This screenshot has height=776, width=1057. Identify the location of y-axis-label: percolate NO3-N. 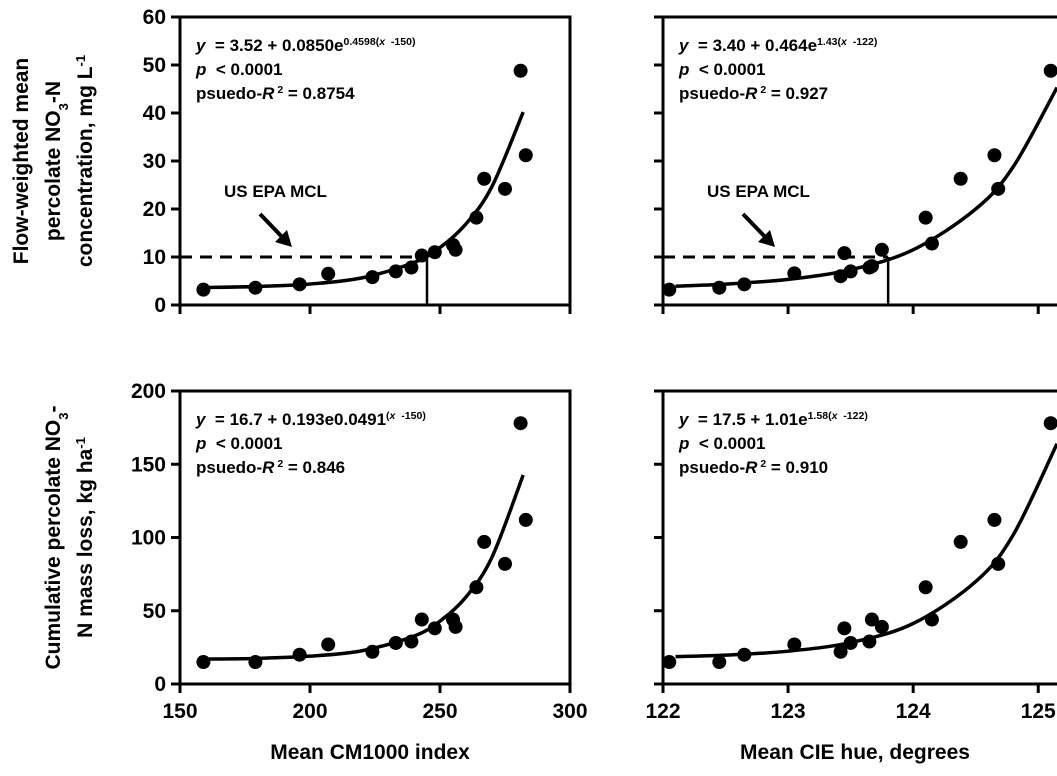
(56, 161).